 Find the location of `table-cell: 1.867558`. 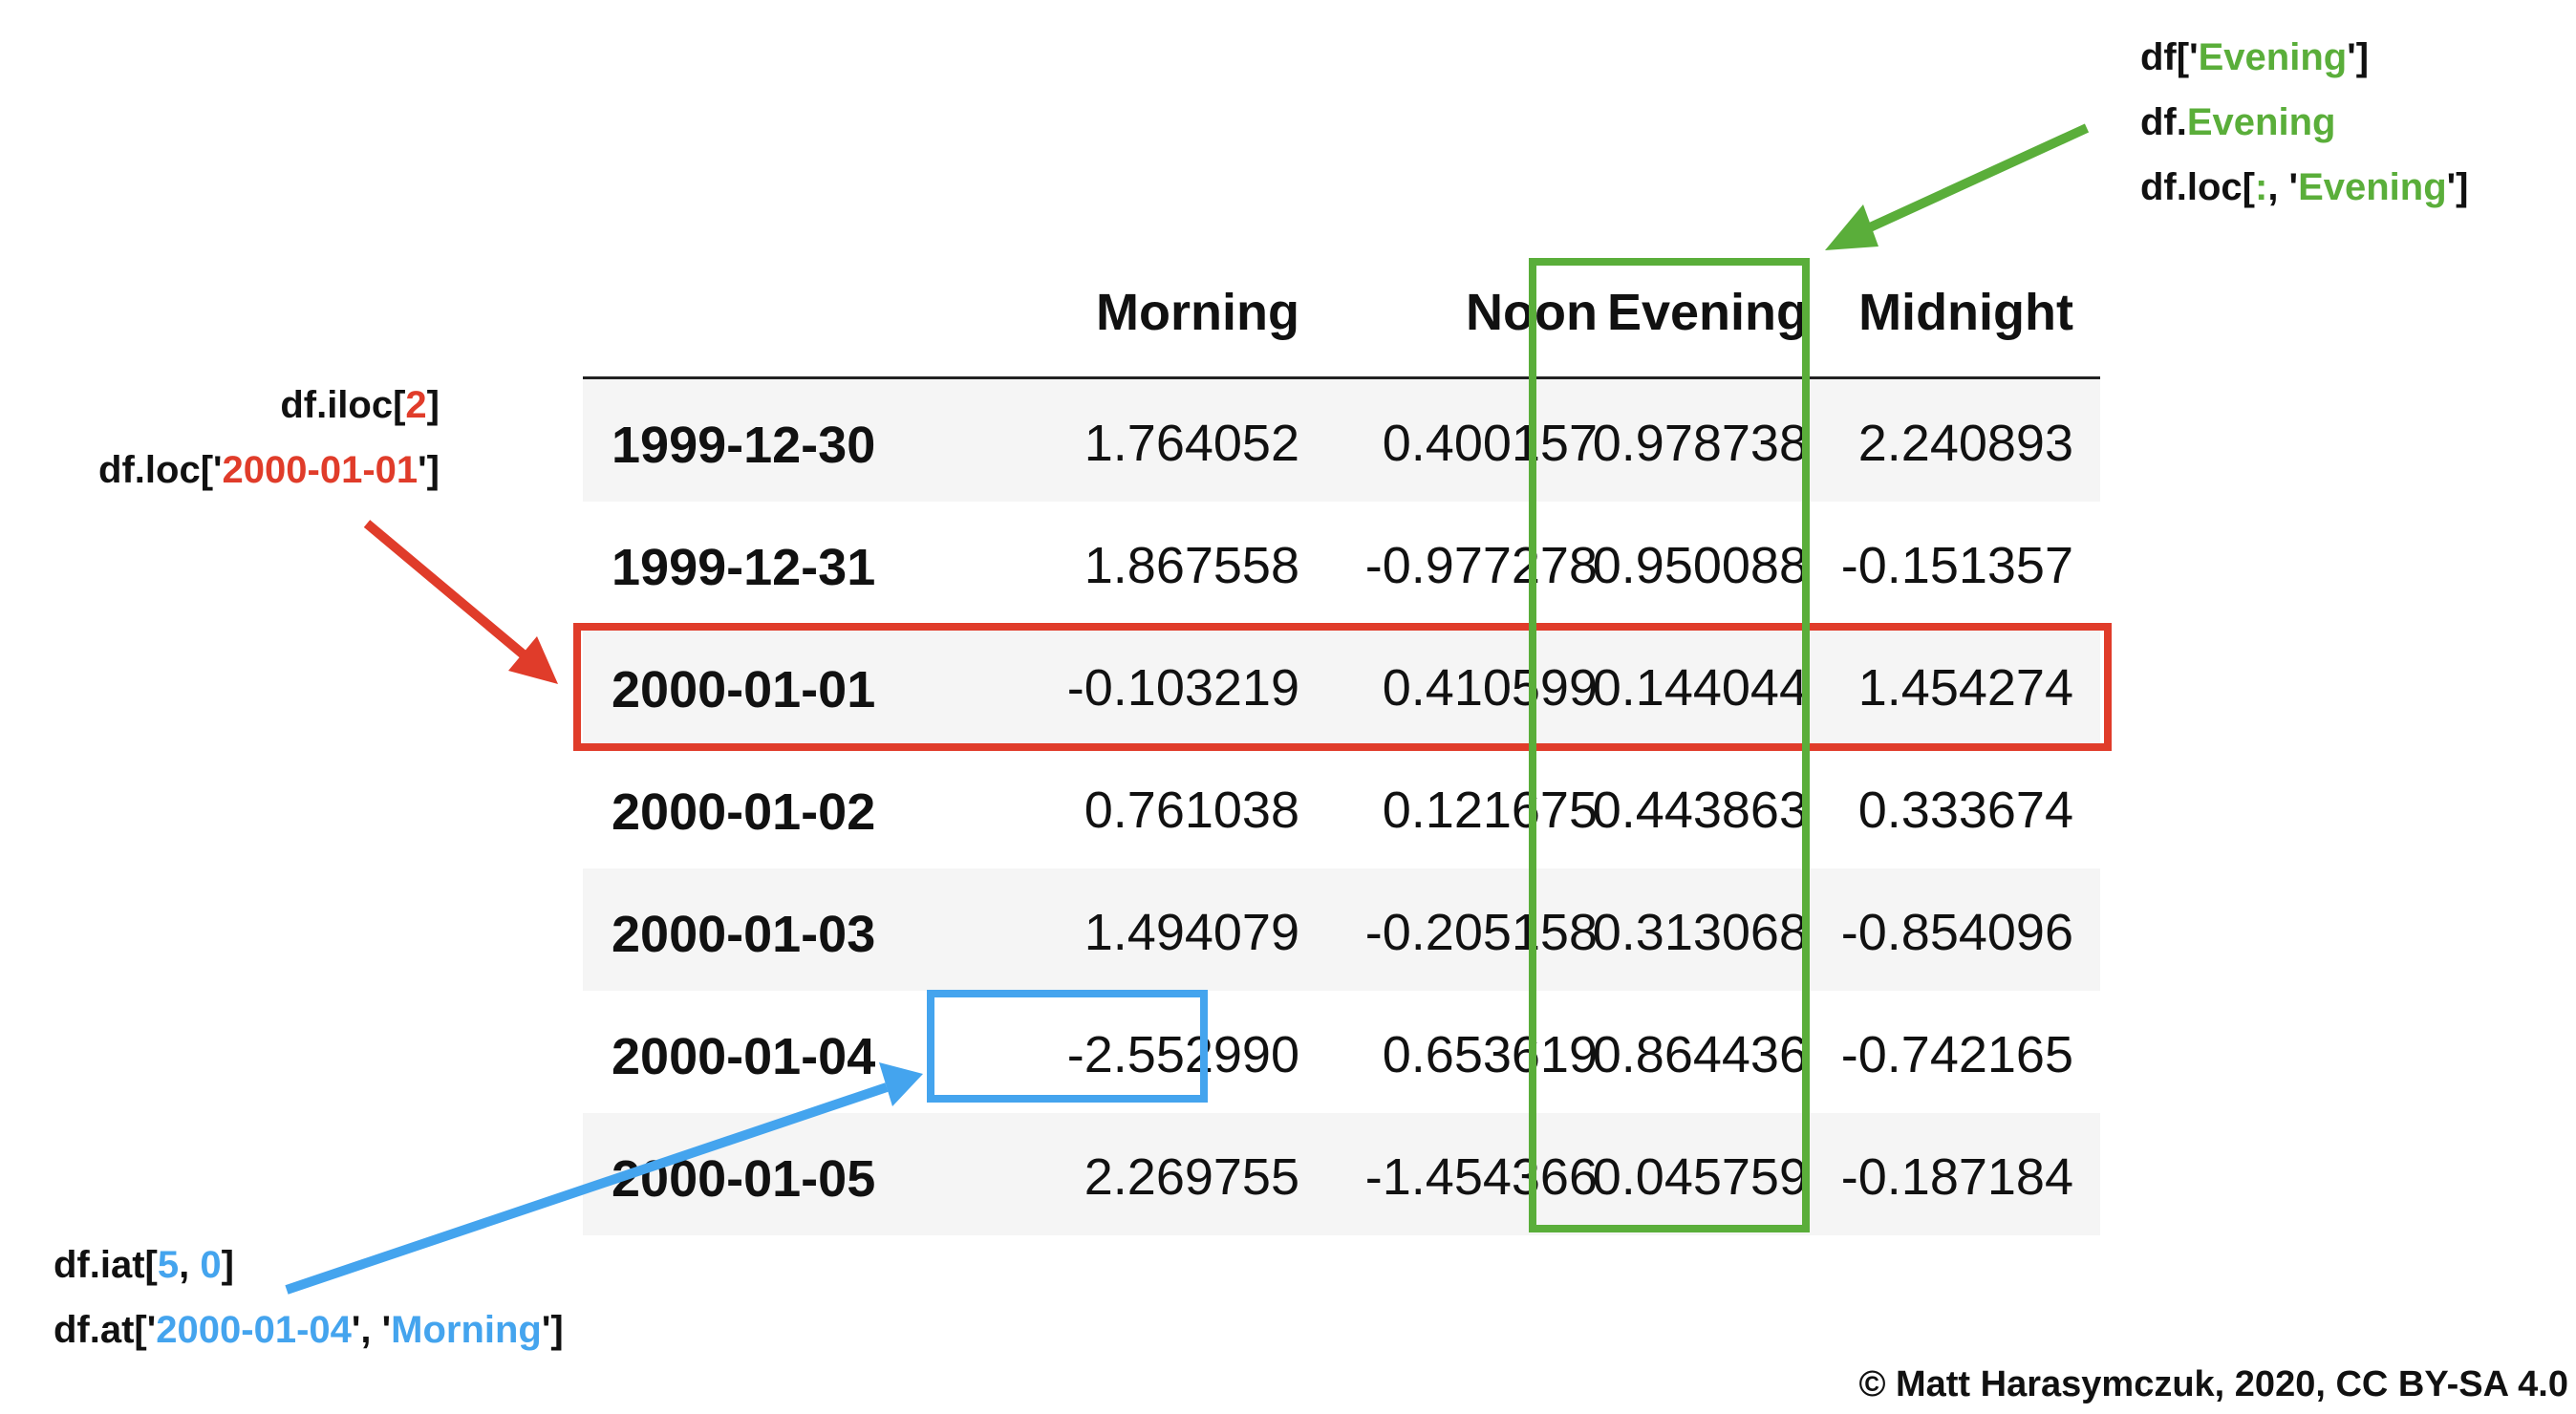

table-cell: 1.867558 is located at coordinates (1191, 565).